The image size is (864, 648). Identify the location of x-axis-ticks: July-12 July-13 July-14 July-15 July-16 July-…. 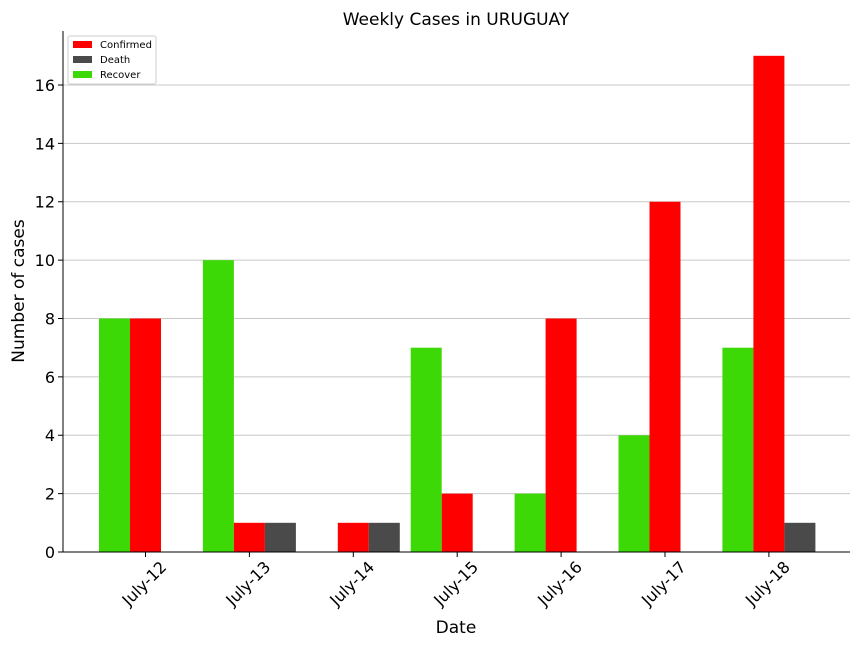
(456, 581).